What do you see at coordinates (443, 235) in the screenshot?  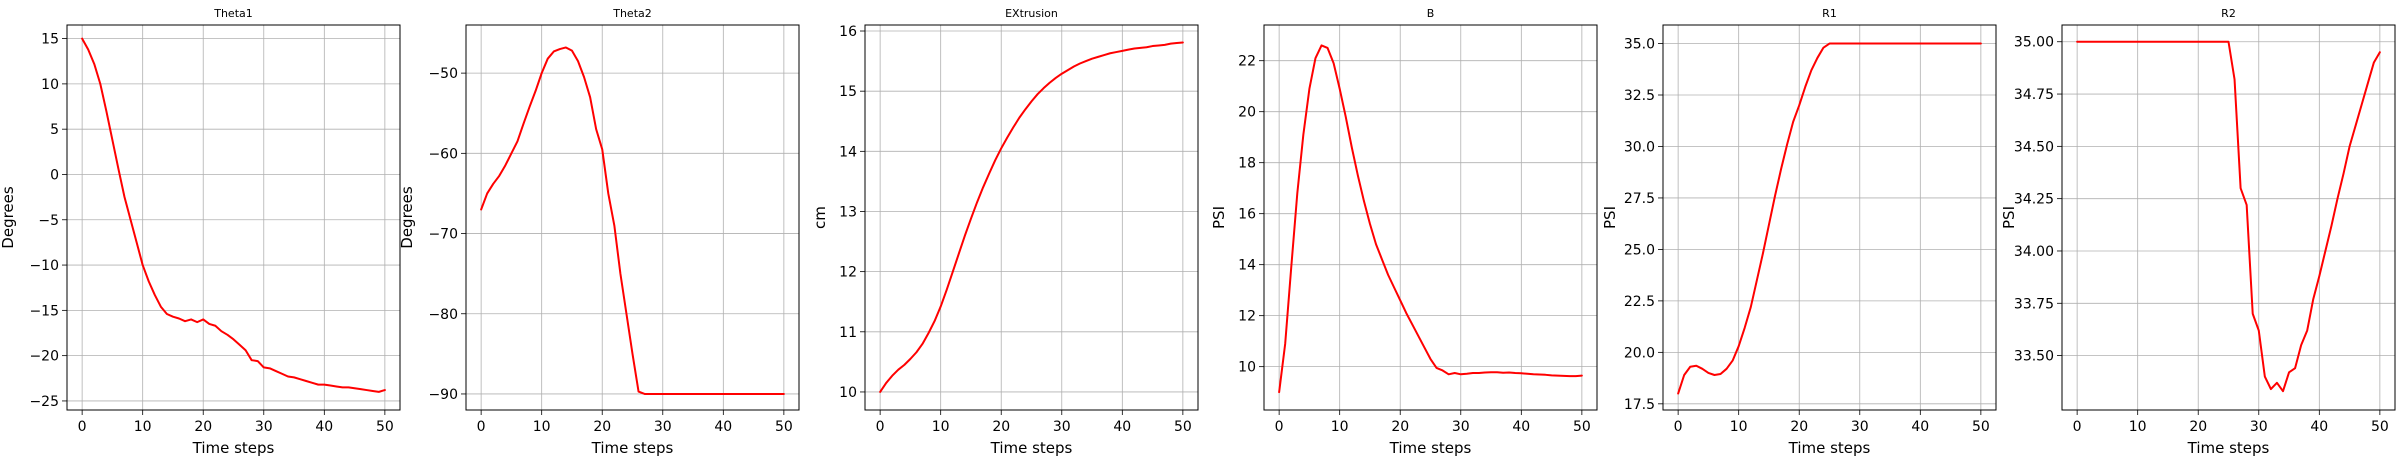 I see `y-tick-label: −70` at bounding box center [443, 235].